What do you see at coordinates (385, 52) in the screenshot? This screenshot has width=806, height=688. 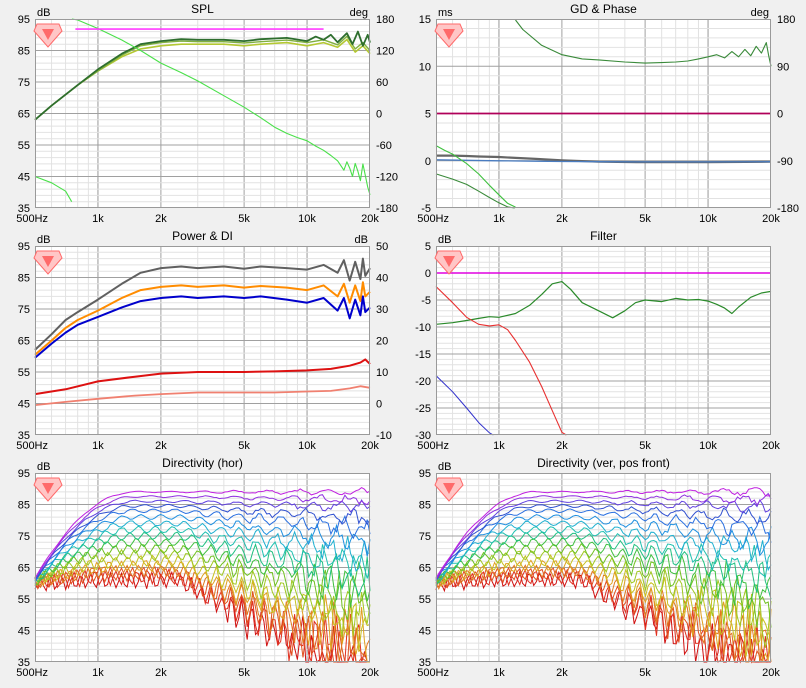 I see `y2-tick-label: 120` at bounding box center [385, 52].